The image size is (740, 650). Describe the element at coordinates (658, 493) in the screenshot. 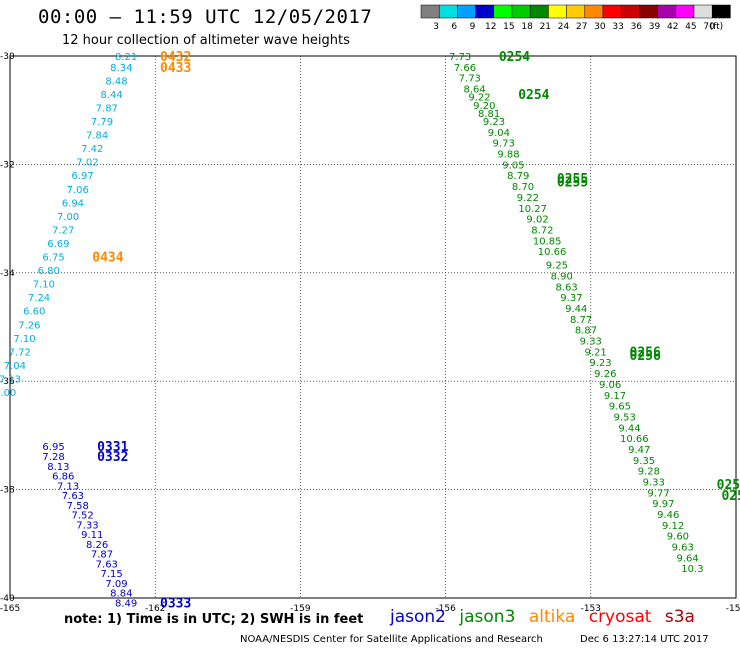

I see `data-point-label: 9.77` at that location.